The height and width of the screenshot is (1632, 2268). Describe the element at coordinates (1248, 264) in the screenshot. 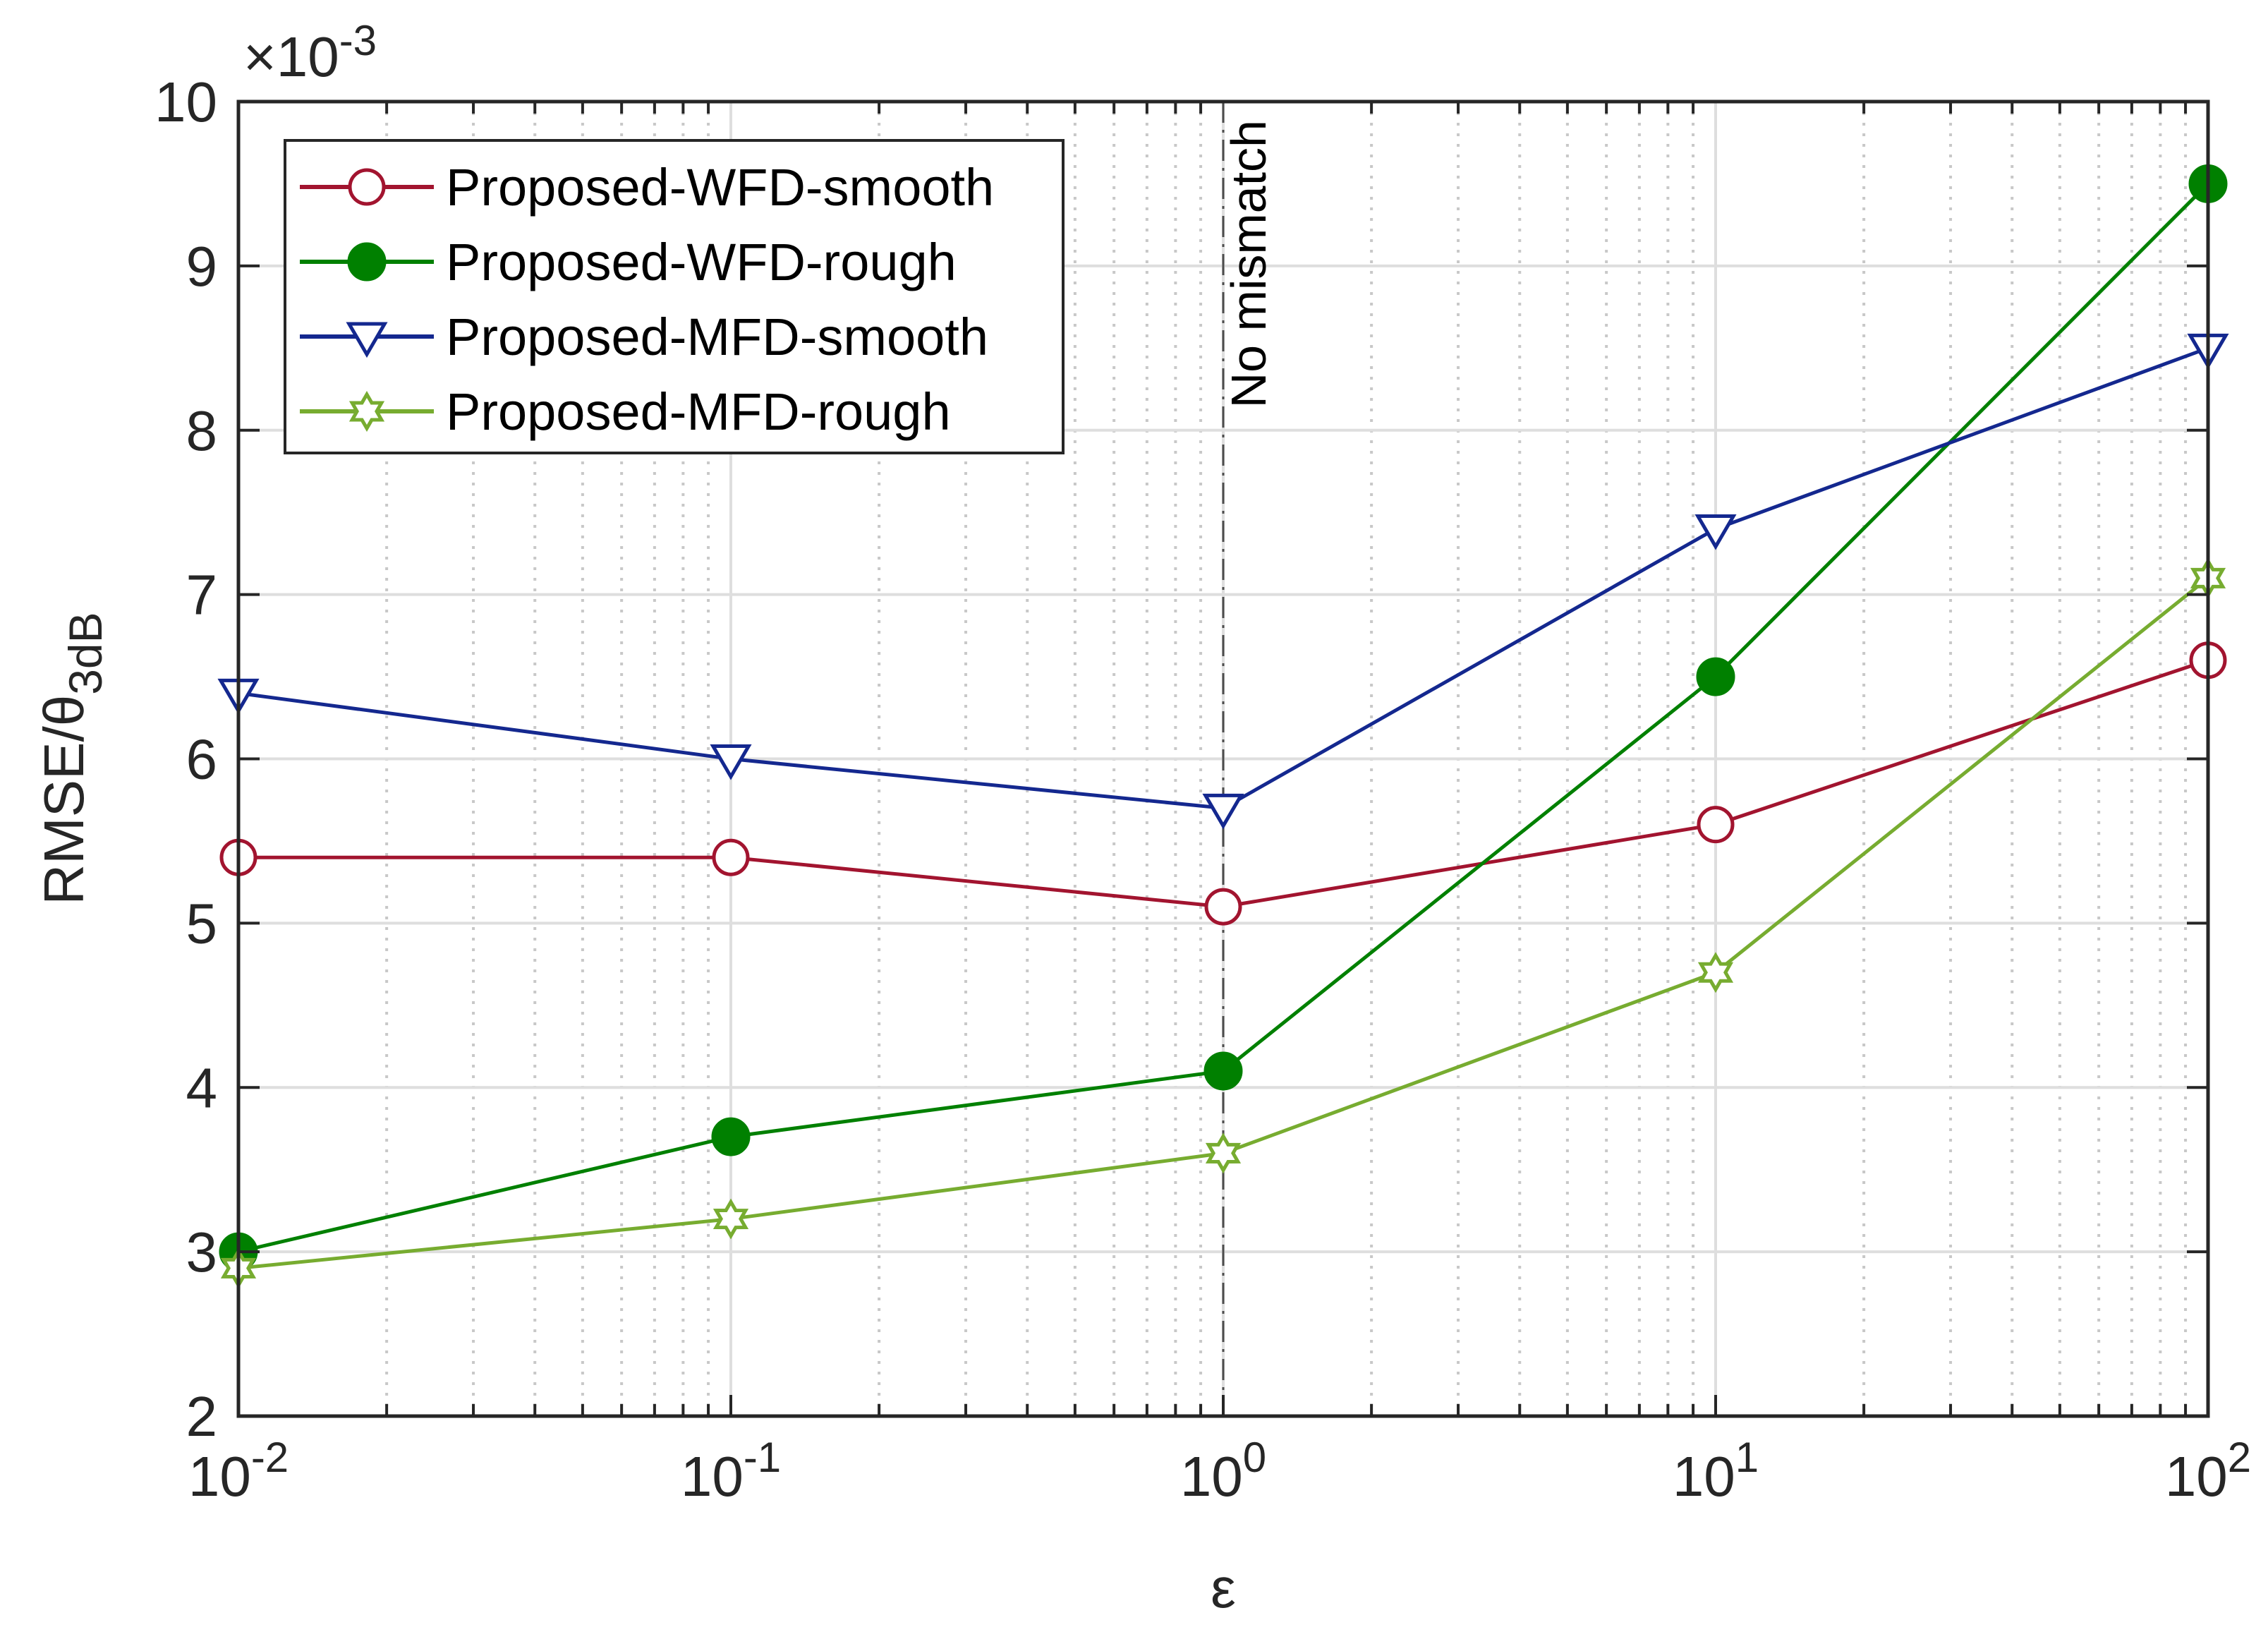

I see `no-mismatch-label: No mismatch` at that location.